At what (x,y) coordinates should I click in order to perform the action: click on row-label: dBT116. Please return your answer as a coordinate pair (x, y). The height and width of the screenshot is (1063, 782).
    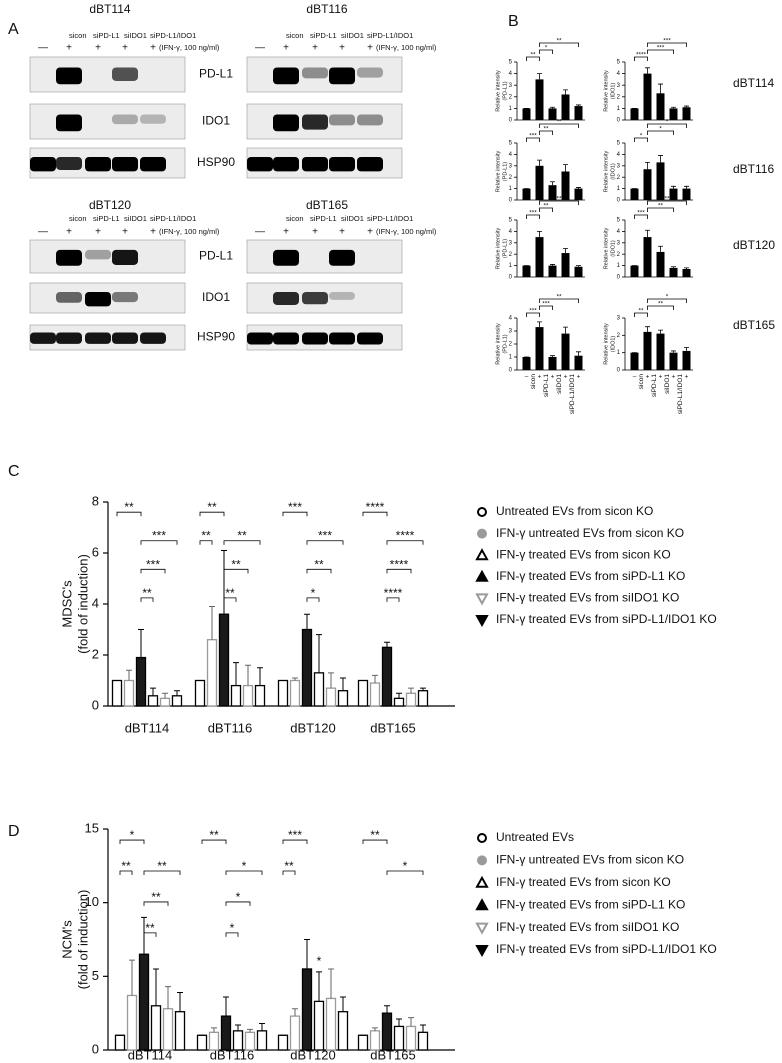
    Looking at the image, I should click on (753, 169).